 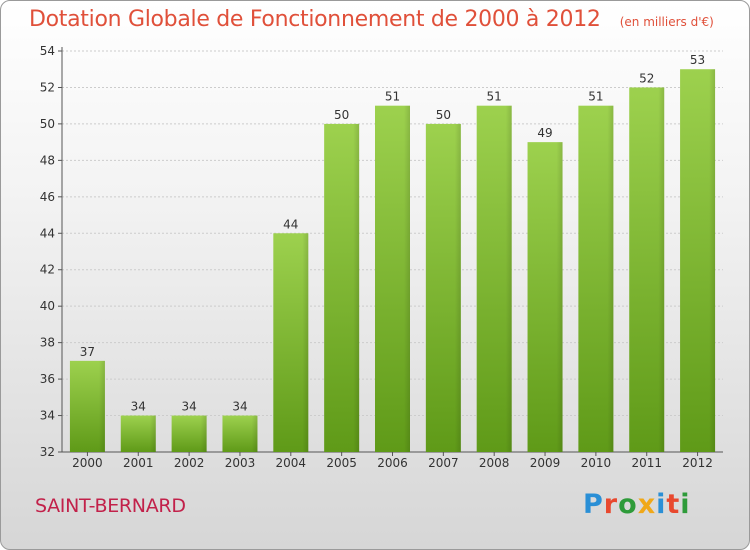 What do you see at coordinates (47, 343) in the screenshot?
I see `y-tick-label: 38` at bounding box center [47, 343].